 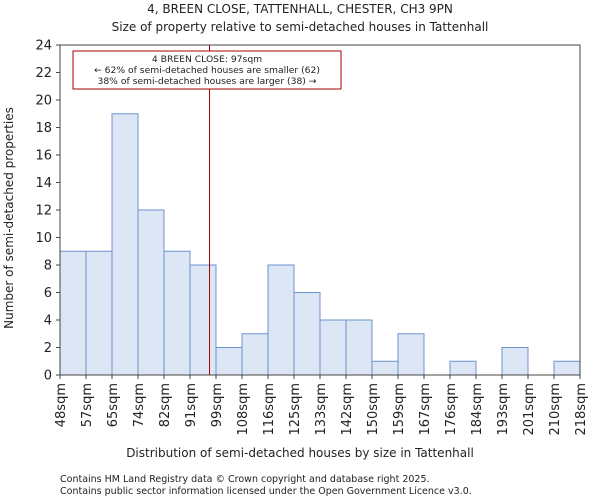 I want to click on x-tick-label: 82sqm, so click(x=165, y=405).